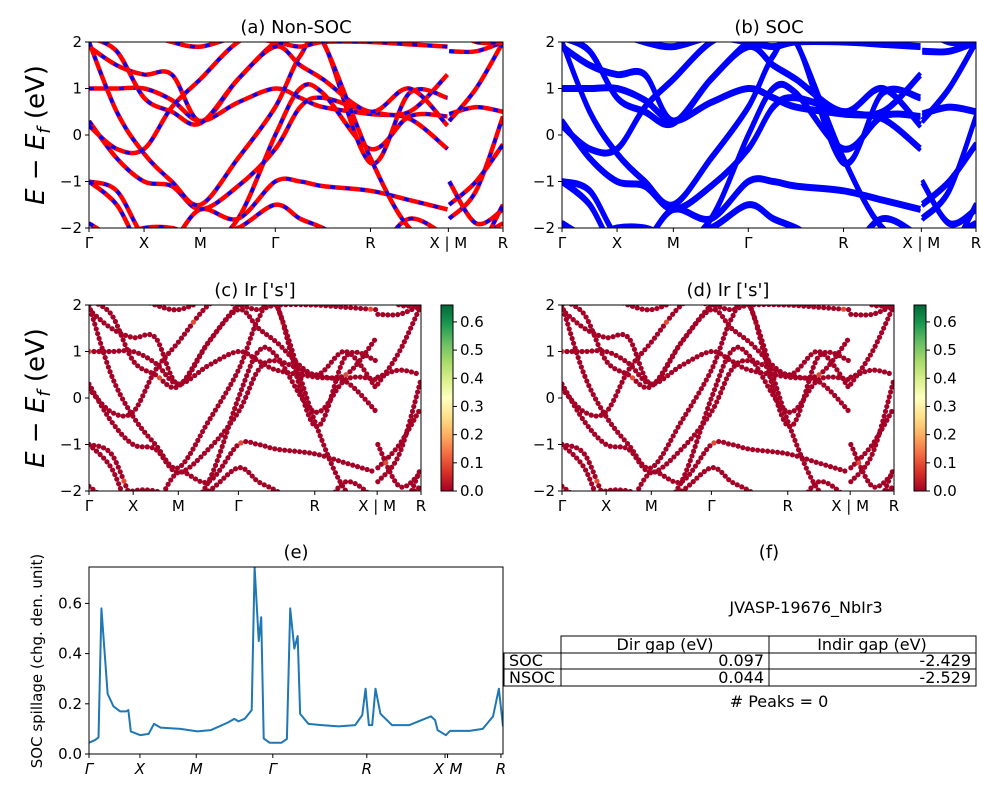  I want to click on colorbar-tick-label: 0.0, so click(472, 491).